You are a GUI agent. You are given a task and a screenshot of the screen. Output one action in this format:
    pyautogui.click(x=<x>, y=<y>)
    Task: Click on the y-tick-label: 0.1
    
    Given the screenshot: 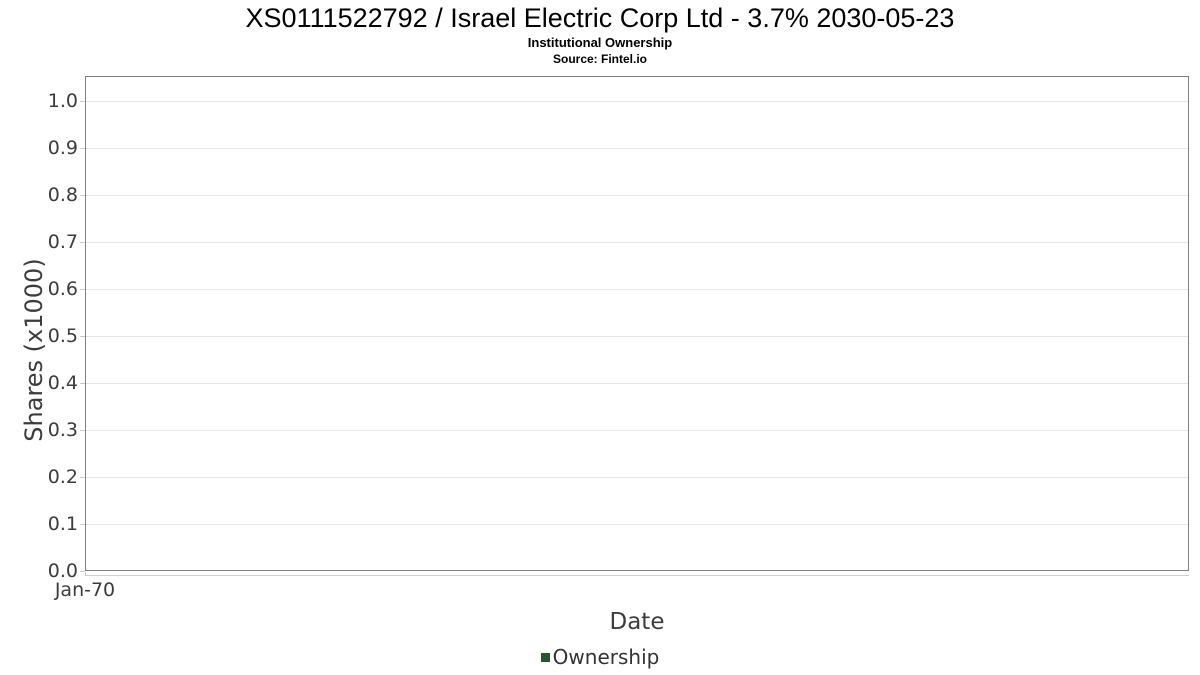 What is the action you would take?
    pyautogui.click(x=62, y=524)
    